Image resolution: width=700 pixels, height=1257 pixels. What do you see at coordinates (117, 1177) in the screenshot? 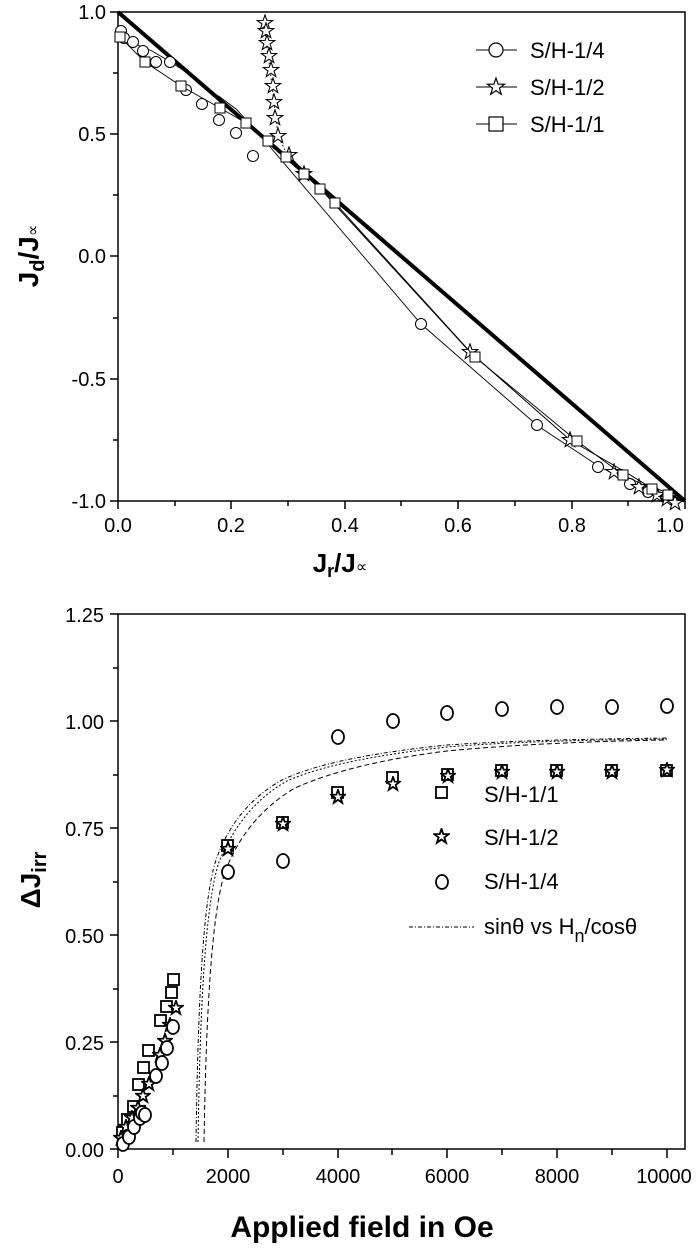
I see `bottom-xtick-label: 0` at bounding box center [117, 1177].